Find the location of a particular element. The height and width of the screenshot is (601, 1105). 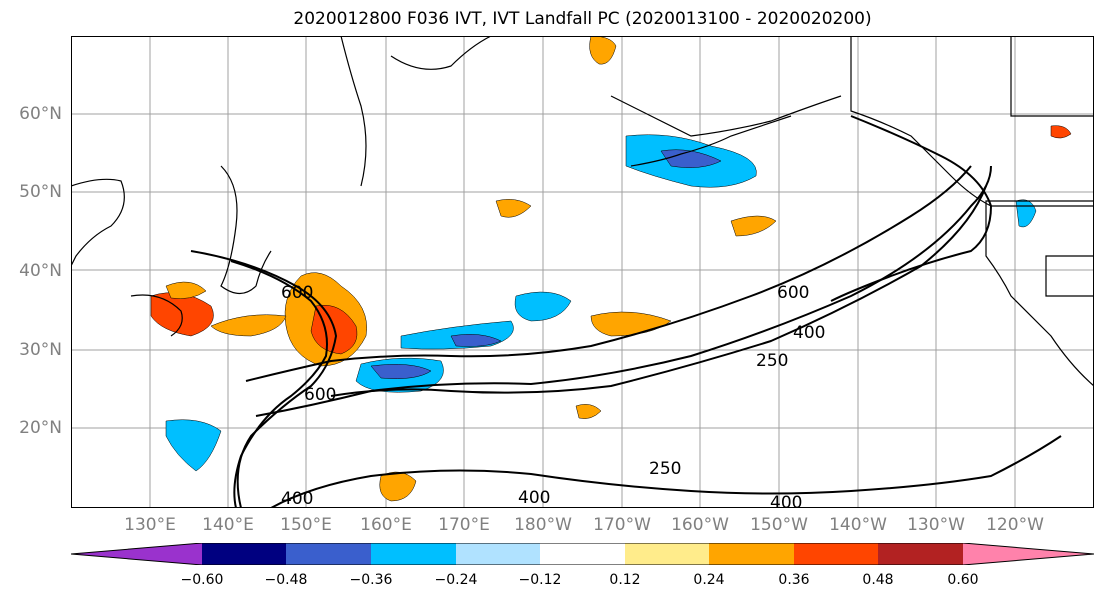

lat-label: 50°N is located at coordinates (40, 192).